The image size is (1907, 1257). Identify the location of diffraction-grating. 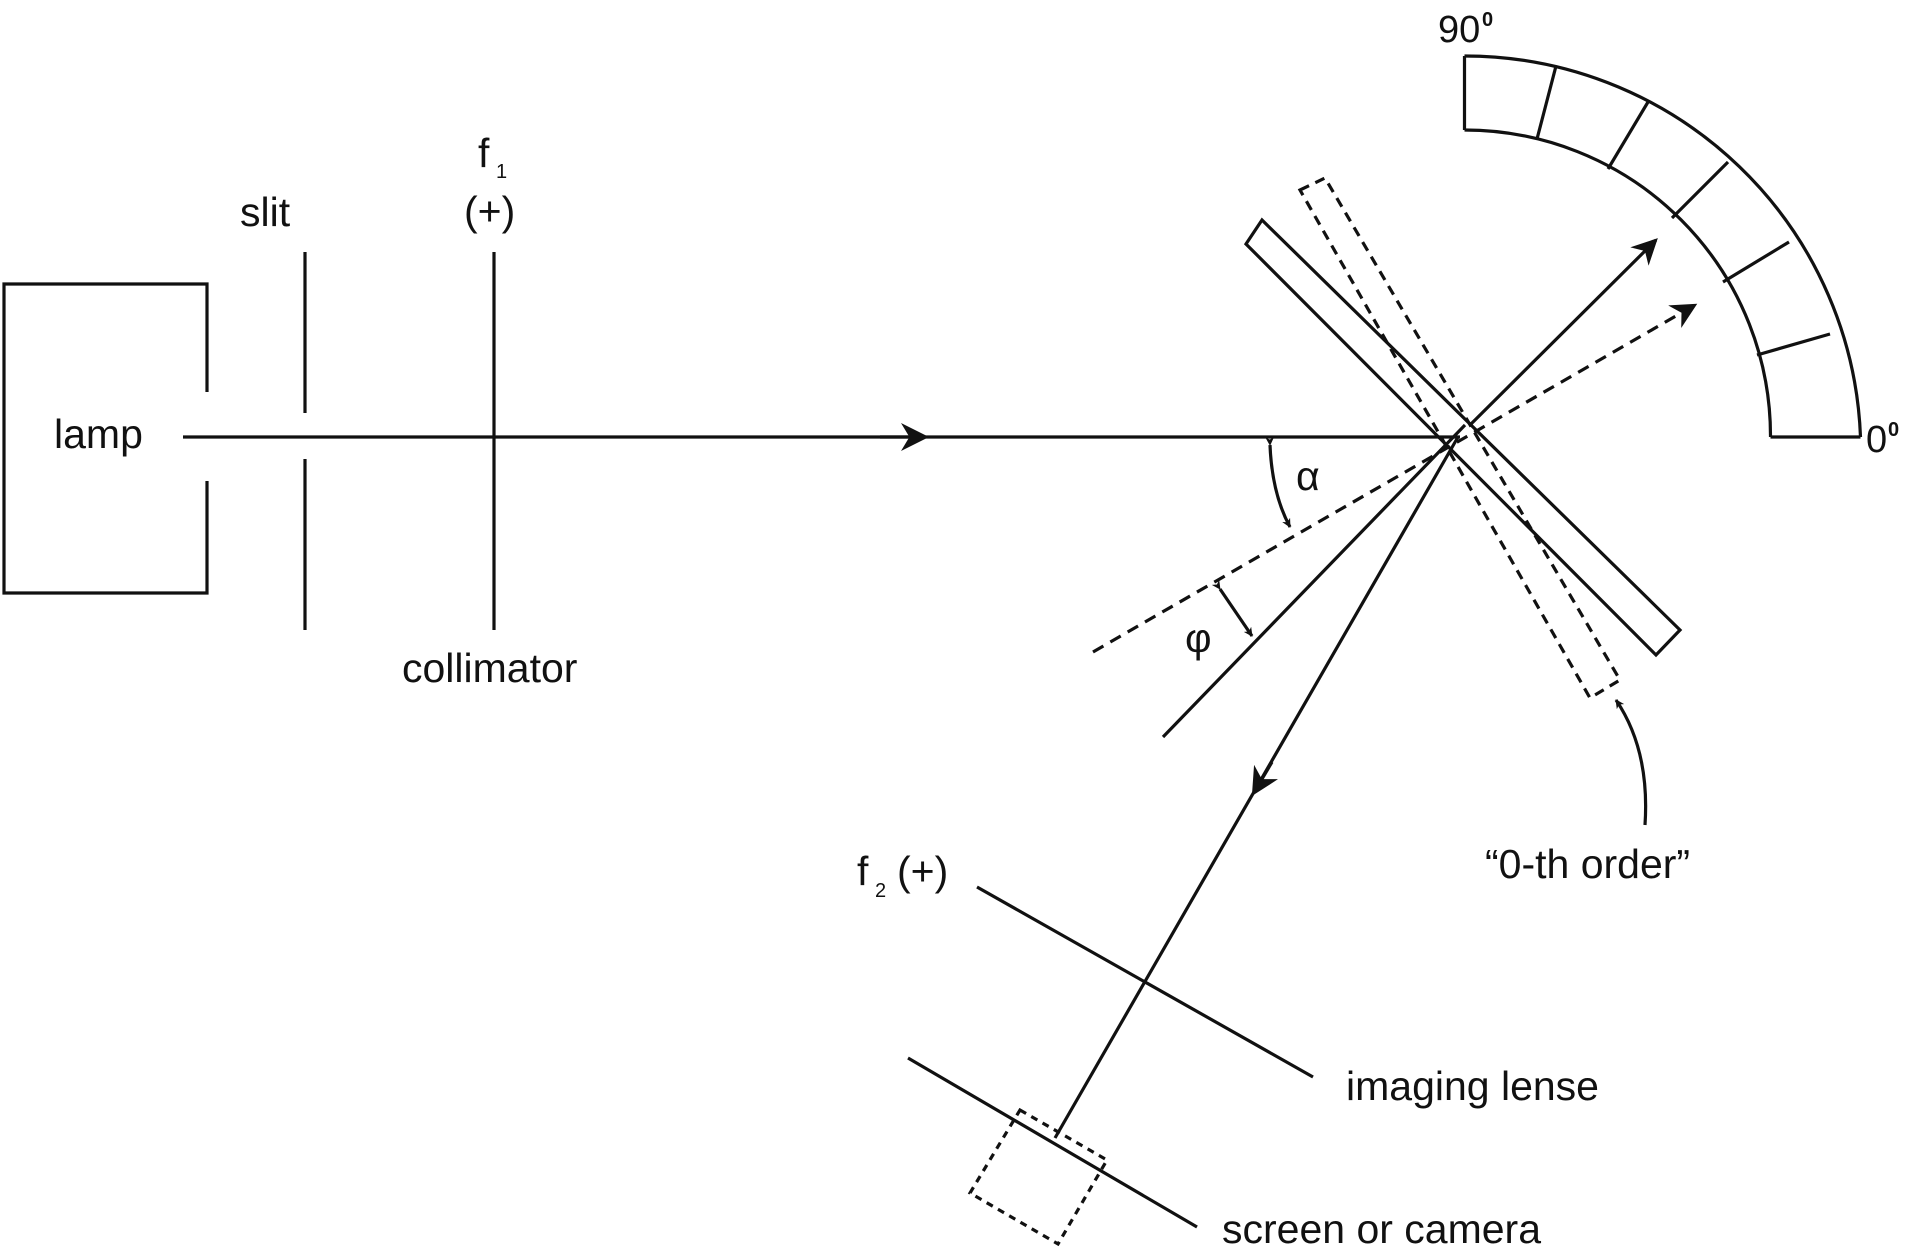
(1463, 437).